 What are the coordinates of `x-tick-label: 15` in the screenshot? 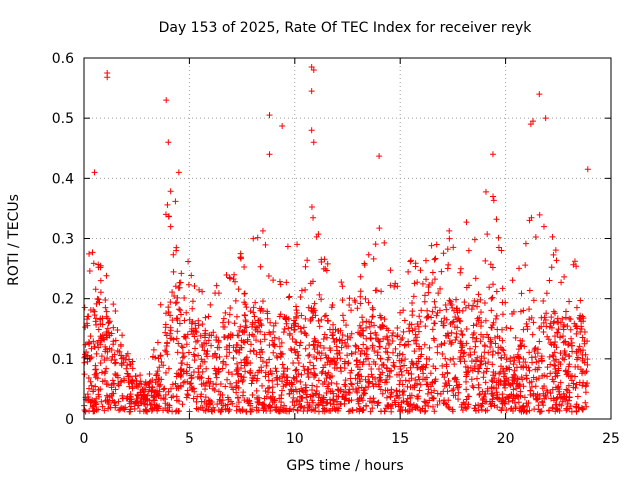 It's located at (400, 439).